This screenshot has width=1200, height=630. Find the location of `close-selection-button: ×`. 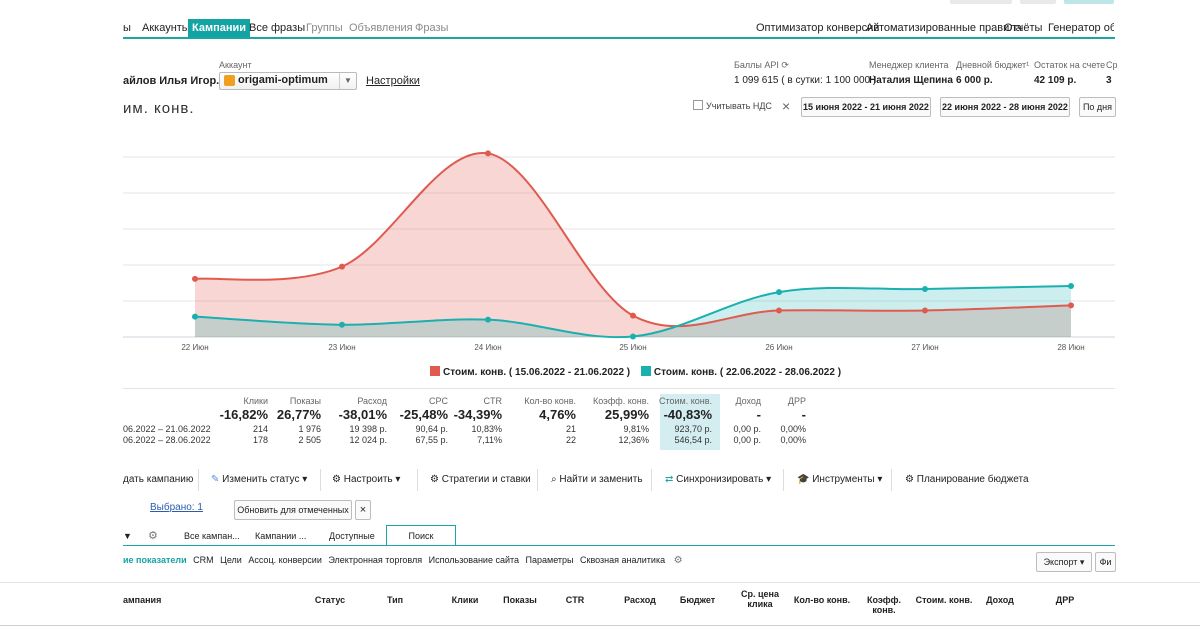

close-selection-button: × is located at coordinates (363, 510).